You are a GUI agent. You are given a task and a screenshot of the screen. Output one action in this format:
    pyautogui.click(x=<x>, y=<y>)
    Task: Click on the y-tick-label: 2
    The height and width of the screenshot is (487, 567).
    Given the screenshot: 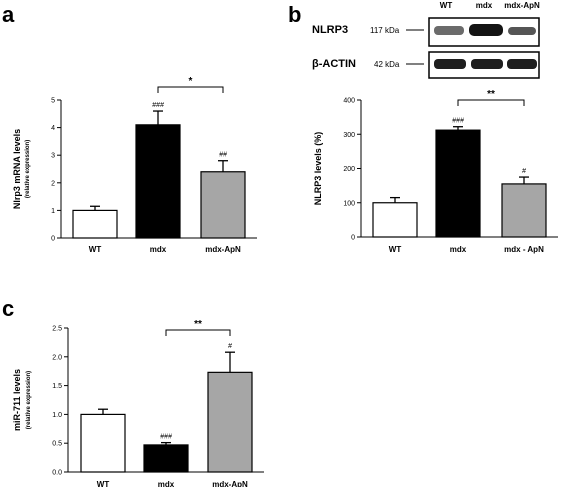 What is the action you would take?
    pyautogui.click(x=53, y=183)
    